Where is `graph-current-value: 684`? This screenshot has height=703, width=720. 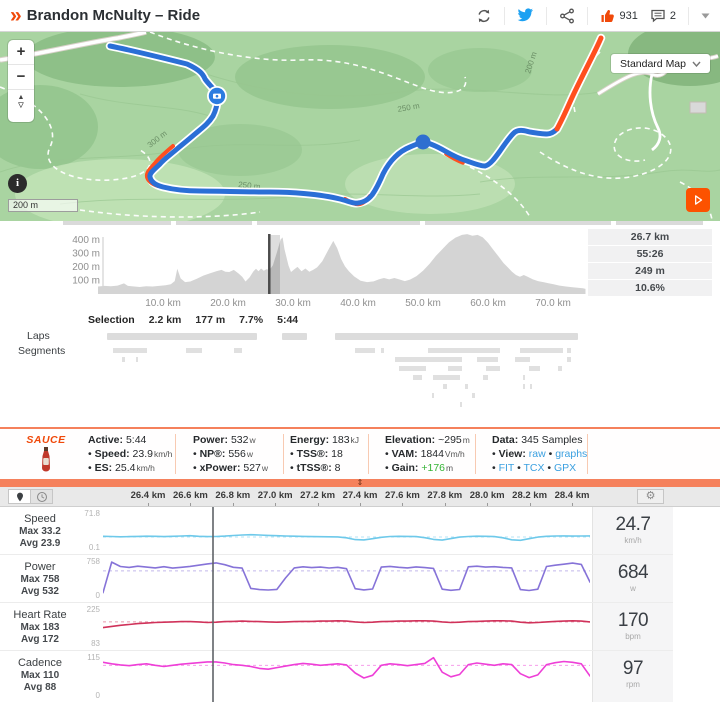 graph-current-value: 684 is located at coordinates (633, 572).